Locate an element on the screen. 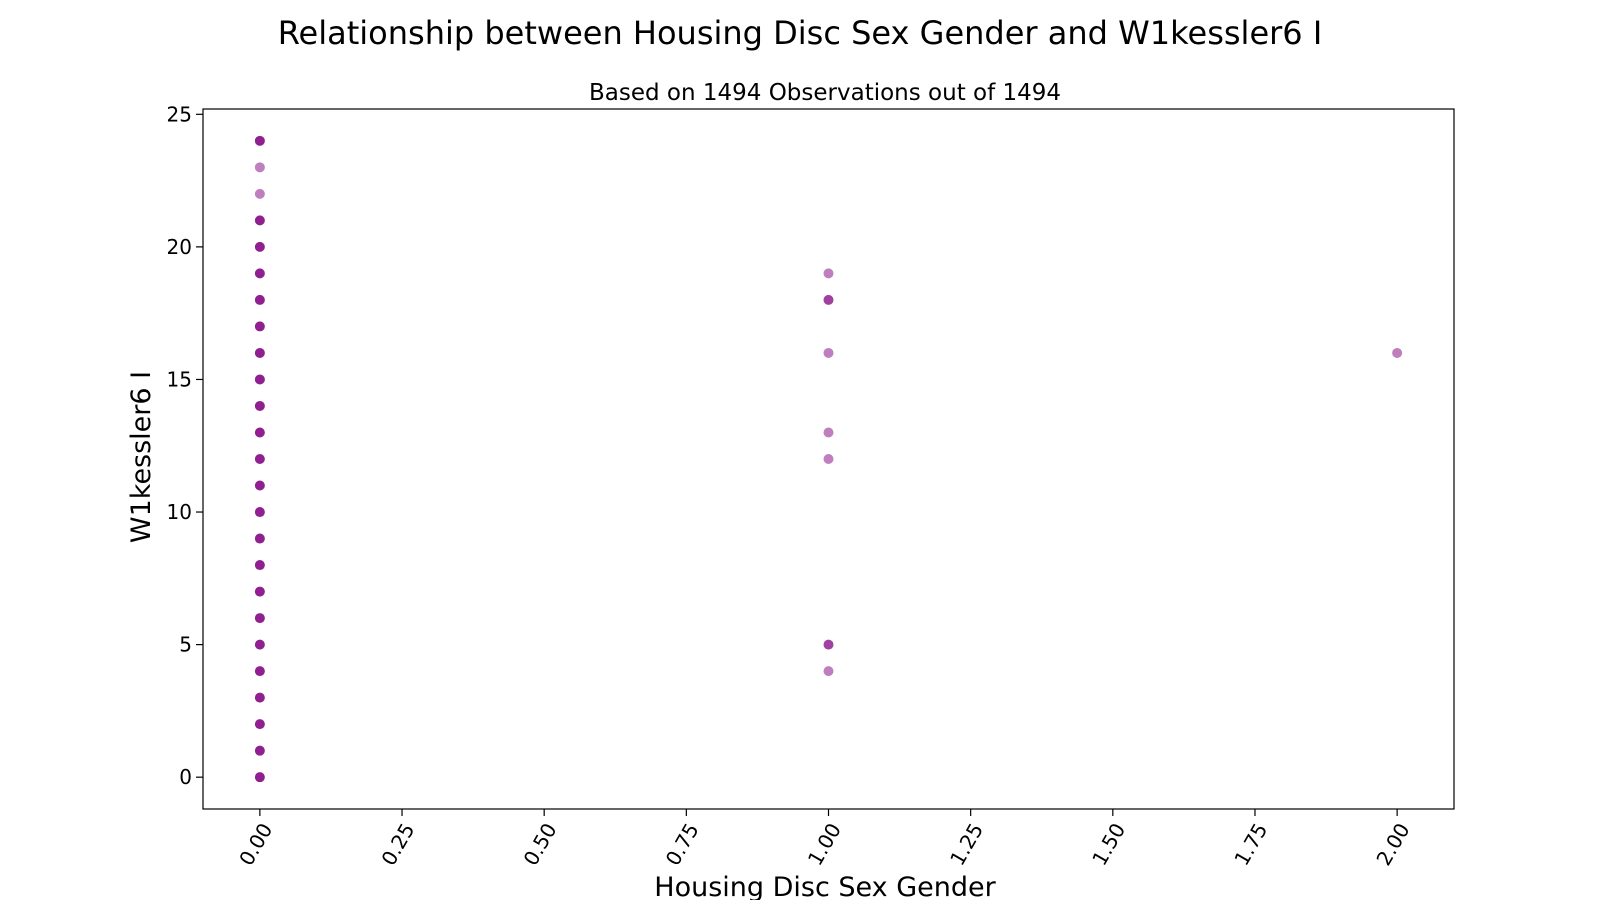 Image resolution: width=1600 pixels, height=900 pixels. y-tick-label: 20 is located at coordinates (179, 247).